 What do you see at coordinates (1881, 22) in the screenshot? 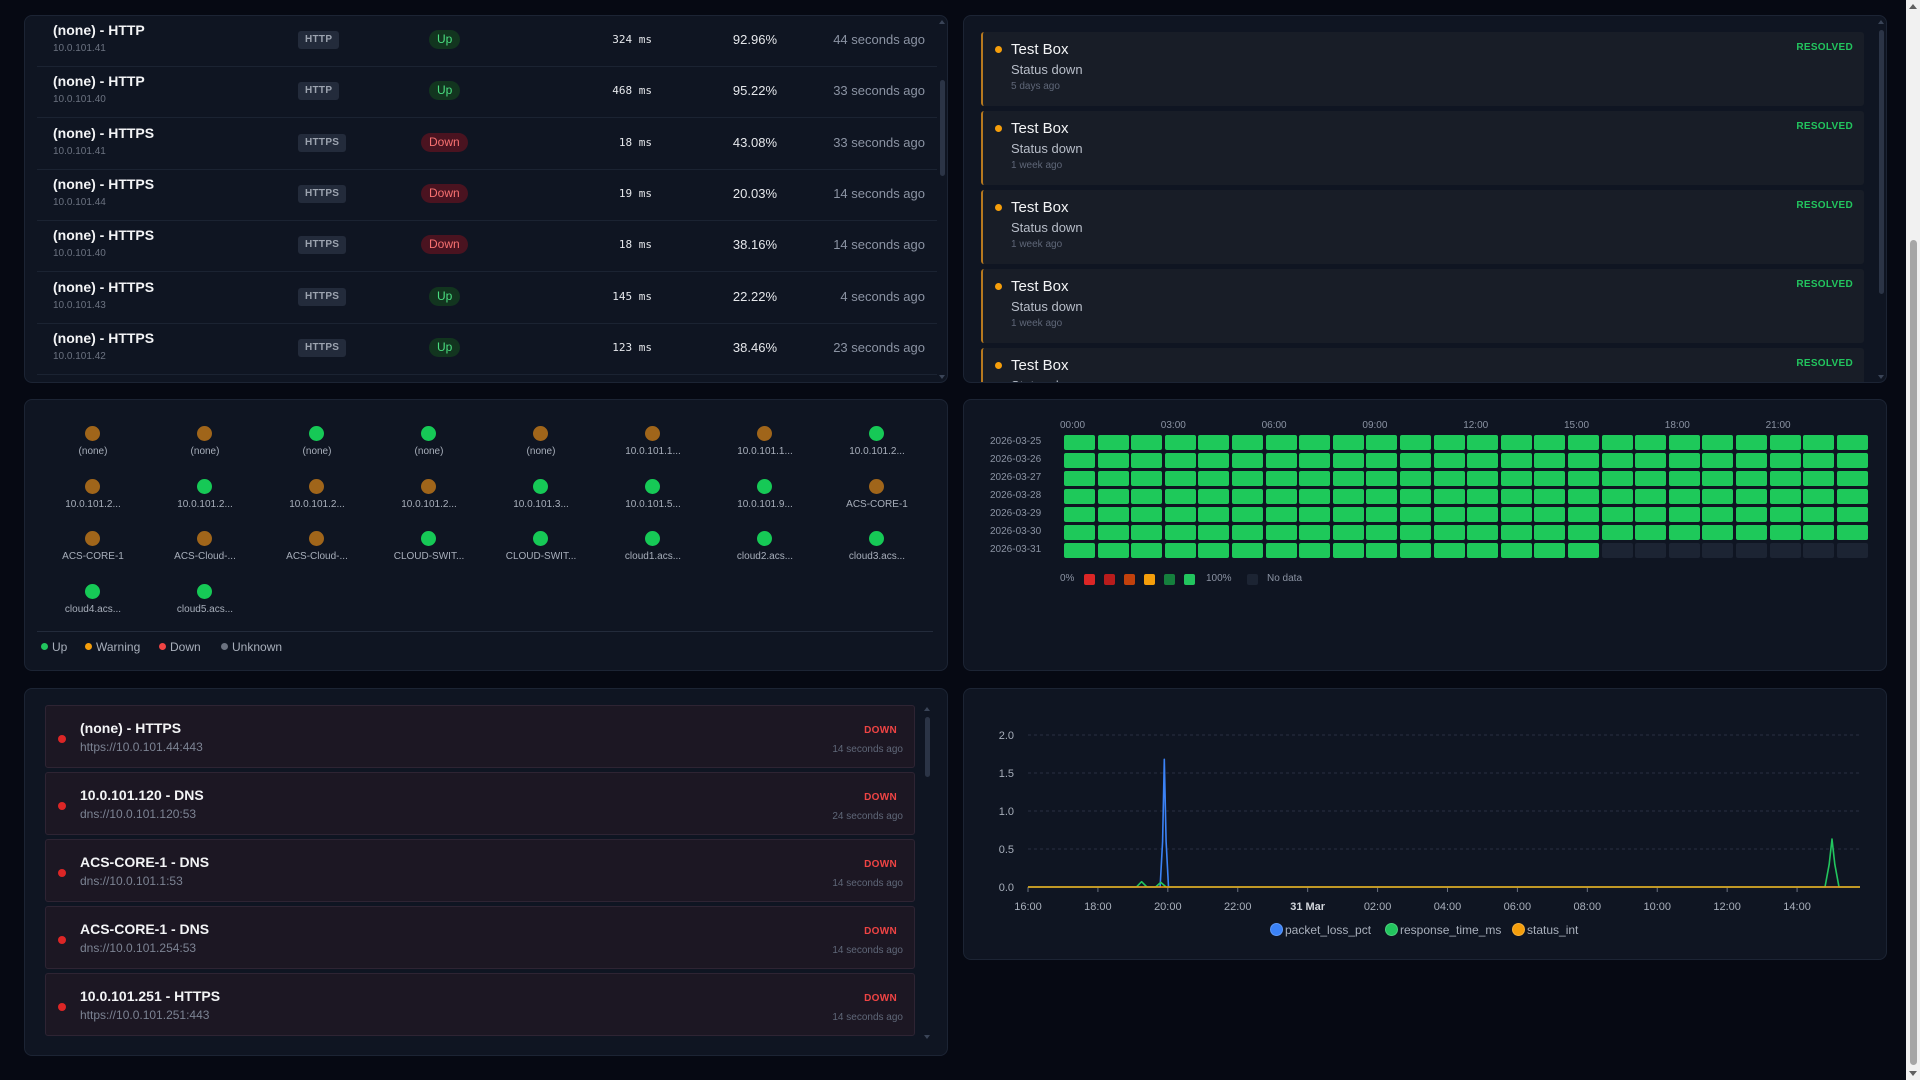
I see `scroll-up-arrow-icon` at bounding box center [1881, 22].